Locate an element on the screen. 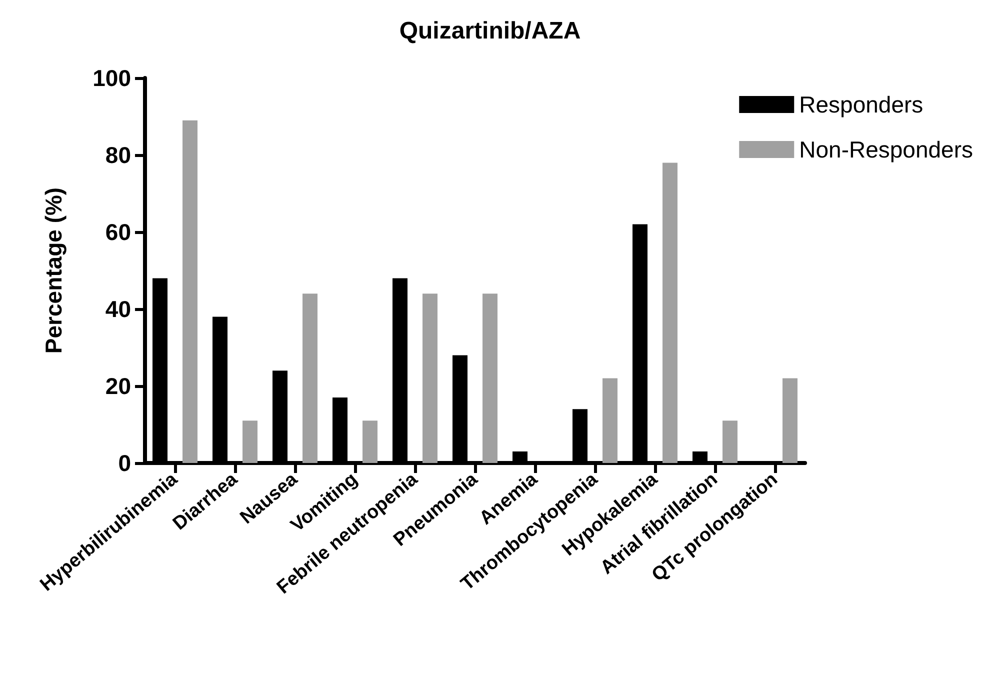  legend-label: Non-Responders is located at coordinates (886, 149).